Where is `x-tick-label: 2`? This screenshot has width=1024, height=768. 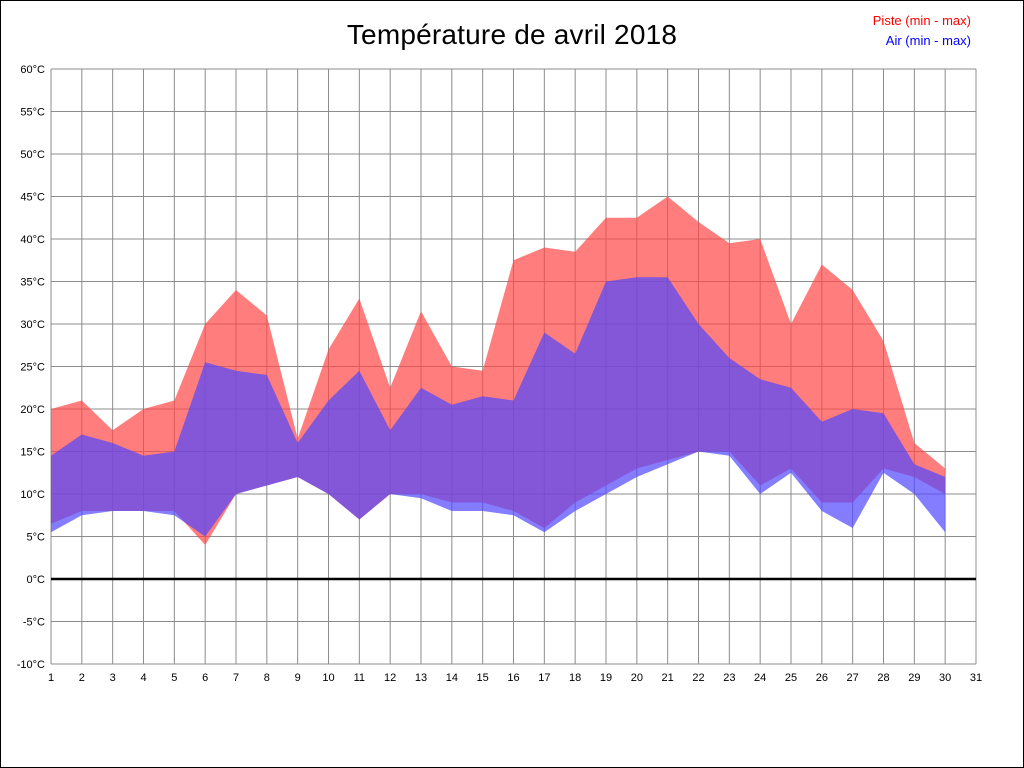
x-tick-label: 2 is located at coordinates (82, 678).